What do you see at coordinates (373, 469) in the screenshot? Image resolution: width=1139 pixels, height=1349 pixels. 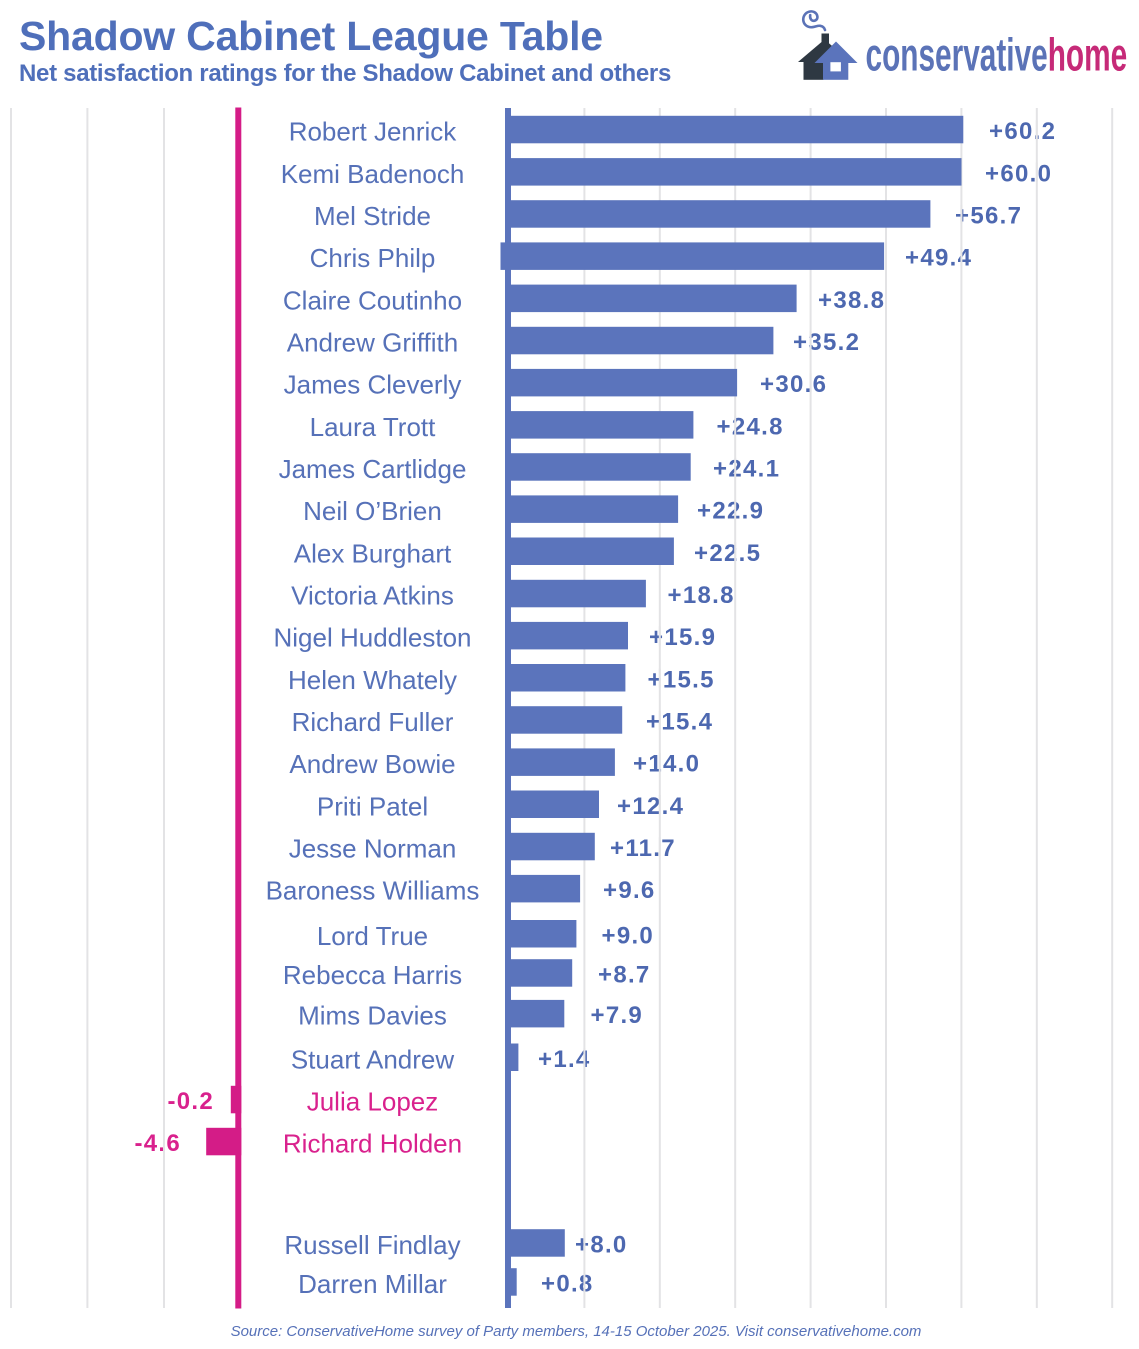 I see `svg-text: James Cartlidge` at bounding box center [373, 469].